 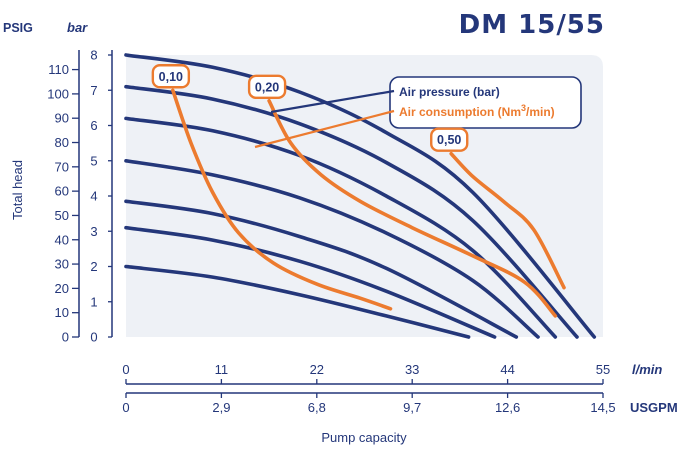 I want to click on x-unit-usgpm: USGPM, so click(x=654, y=407).